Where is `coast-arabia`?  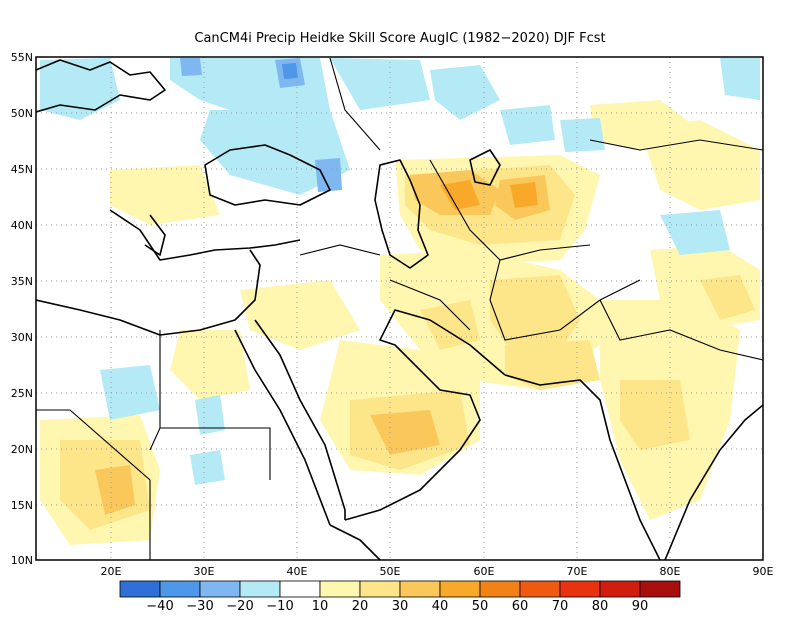
coast-arabia is located at coordinates (425, 415).